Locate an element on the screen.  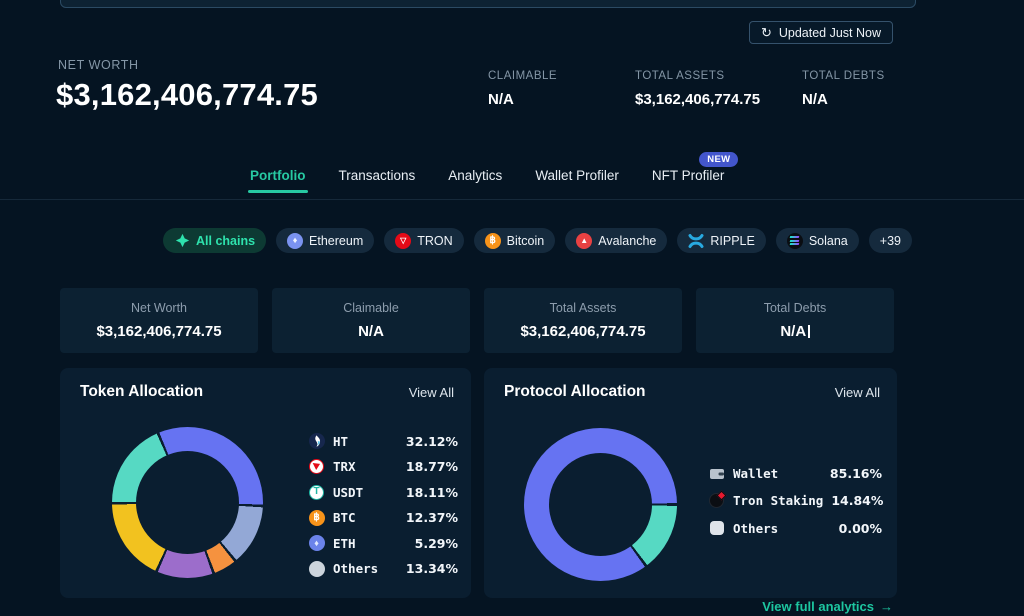
chain-filter-avalanche: ▲ Avalanche is located at coordinates (616, 240).